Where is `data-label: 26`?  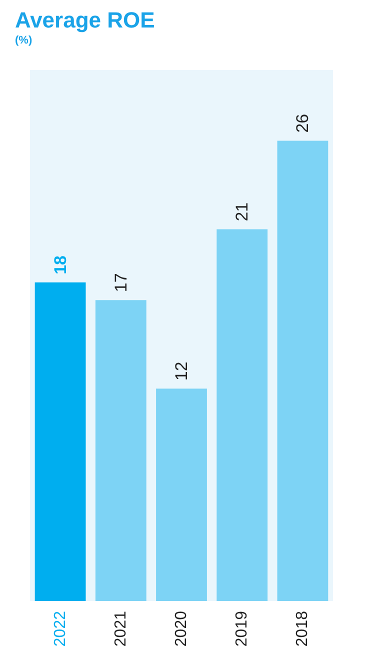 data-label: 26 is located at coordinates (302, 123).